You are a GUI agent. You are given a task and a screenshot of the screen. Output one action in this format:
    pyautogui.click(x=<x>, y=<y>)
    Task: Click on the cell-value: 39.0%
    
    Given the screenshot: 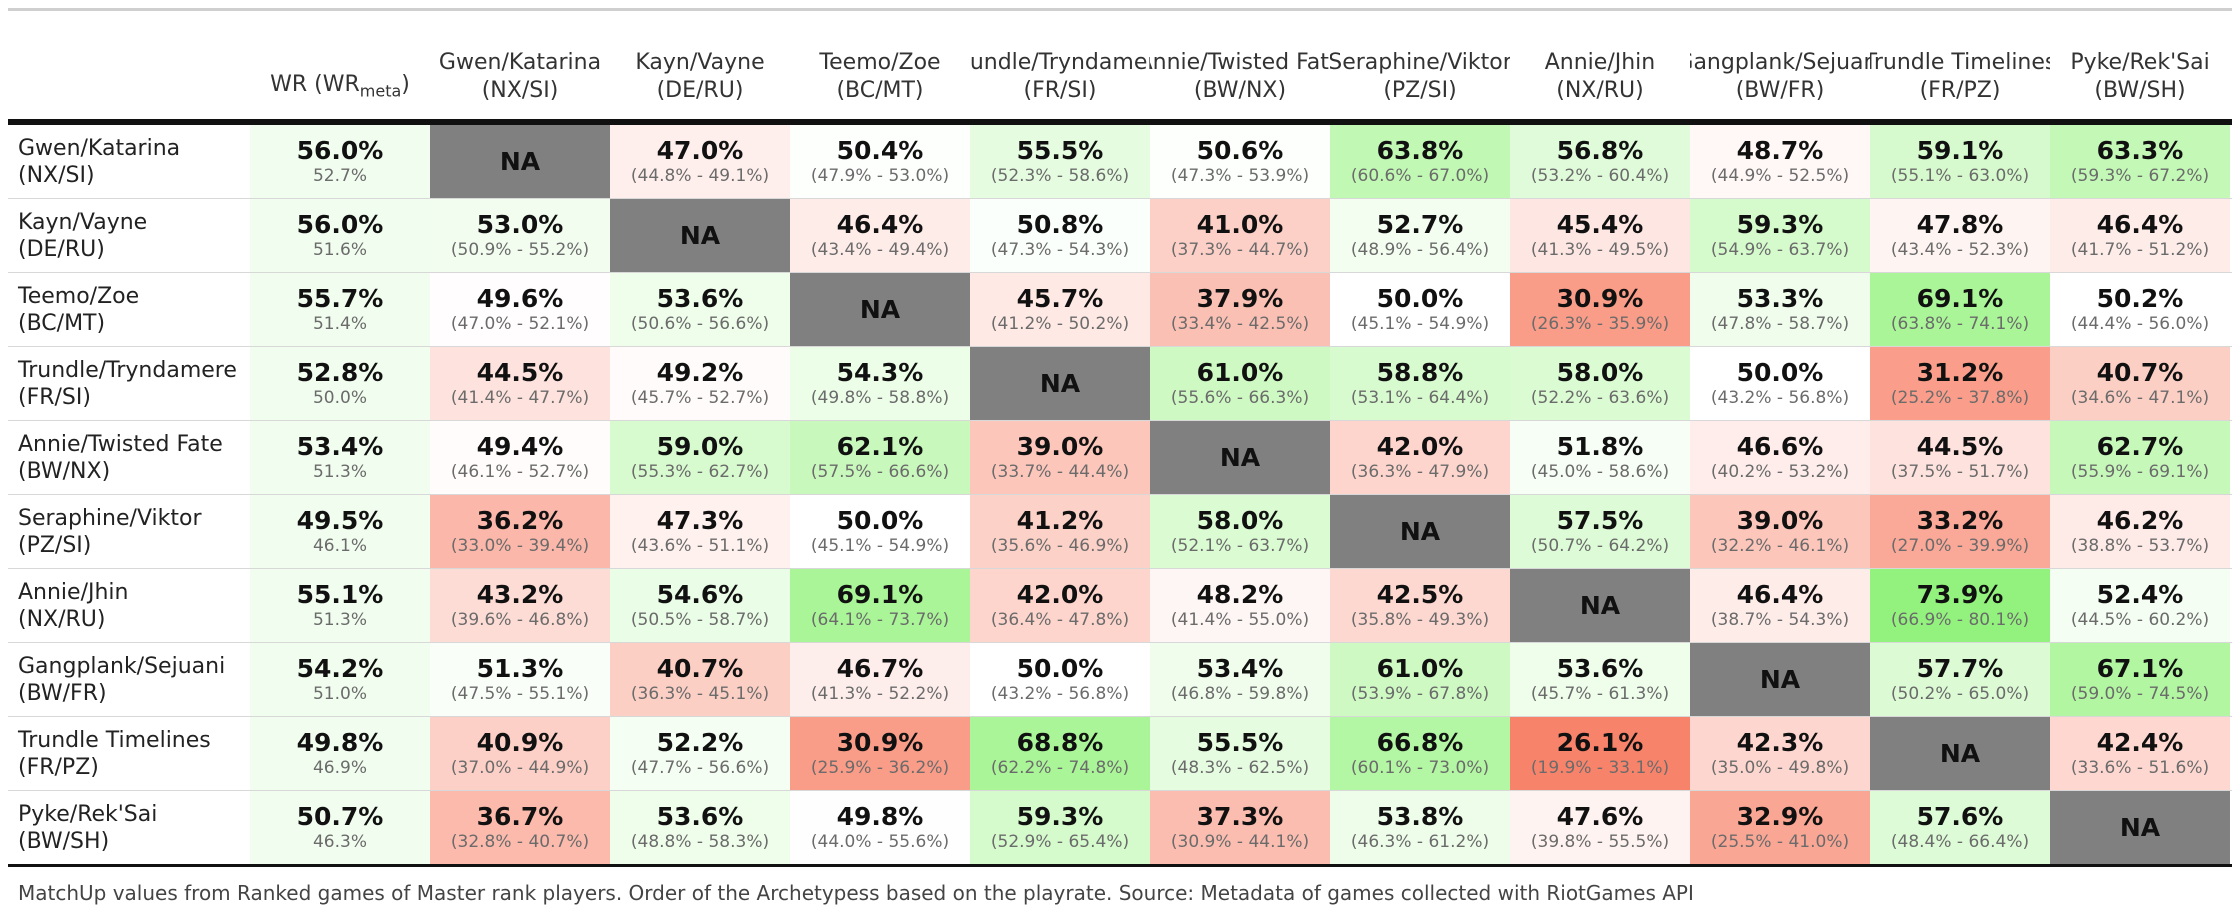 What is the action you would take?
    pyautogui.click(x=1780, y=520)
    